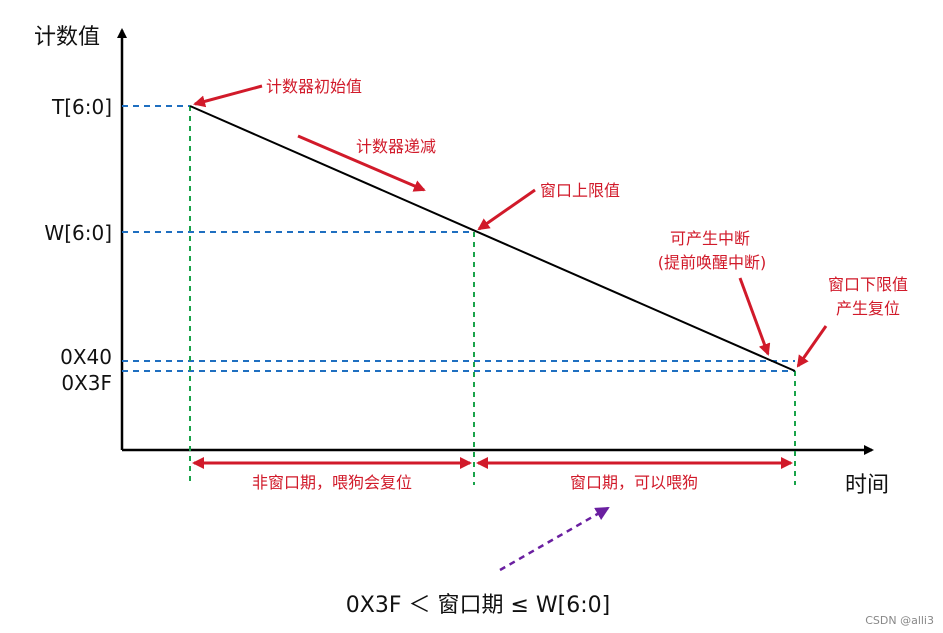  Describe the element at coordinates (868, 284) in the screenshot. I see `lower-limit-label-1: 窗口下限值` at that location.